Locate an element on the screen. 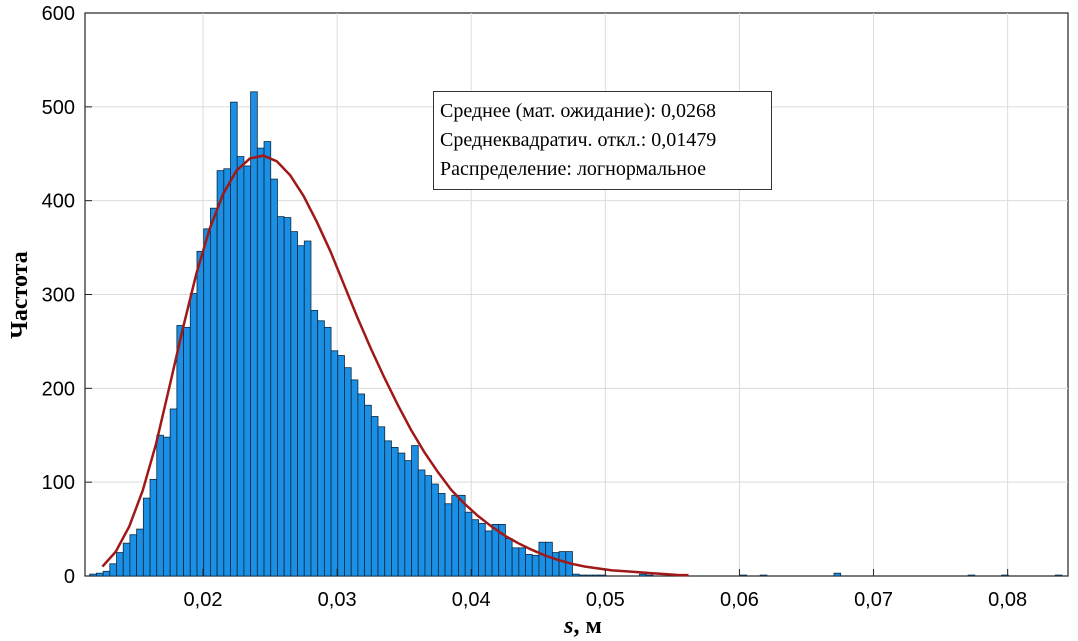  legend-std: Среднеквадратич. откл.: 0,01479 is located at coordinates (578, 140).